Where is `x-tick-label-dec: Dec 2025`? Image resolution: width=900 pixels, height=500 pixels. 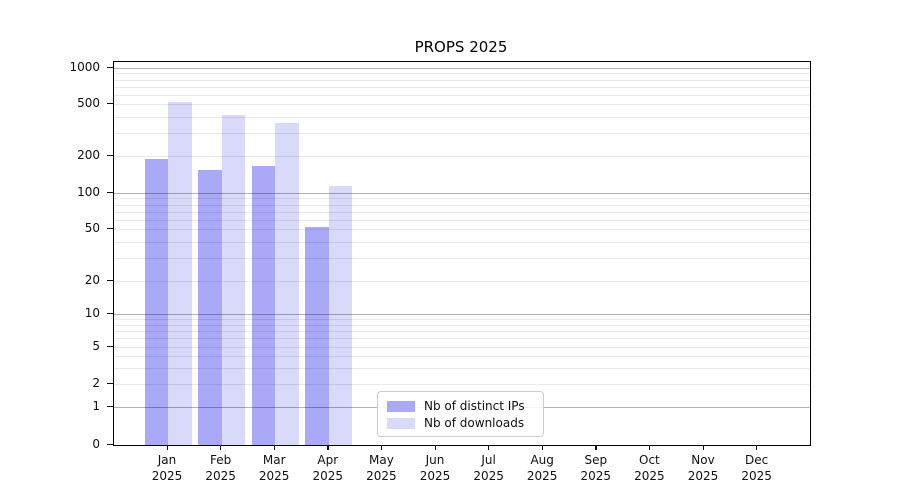 x-tick-label-dec: Dec 2025 is located at coordinates (756, 468).